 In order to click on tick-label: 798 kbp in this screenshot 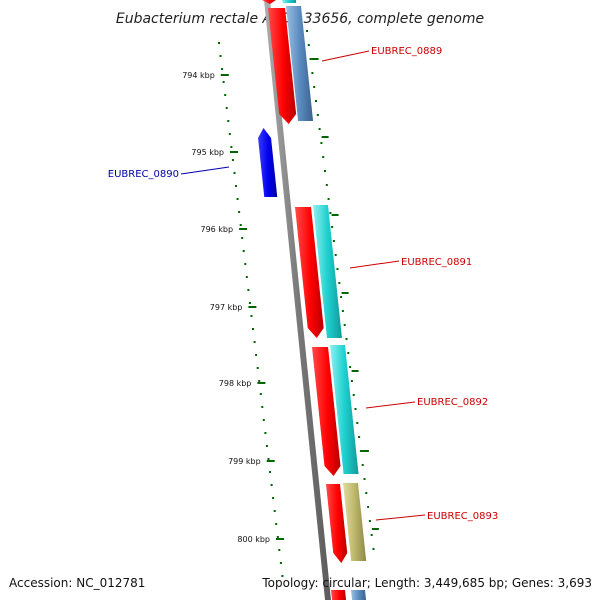, I will do `click(235, 383)`.